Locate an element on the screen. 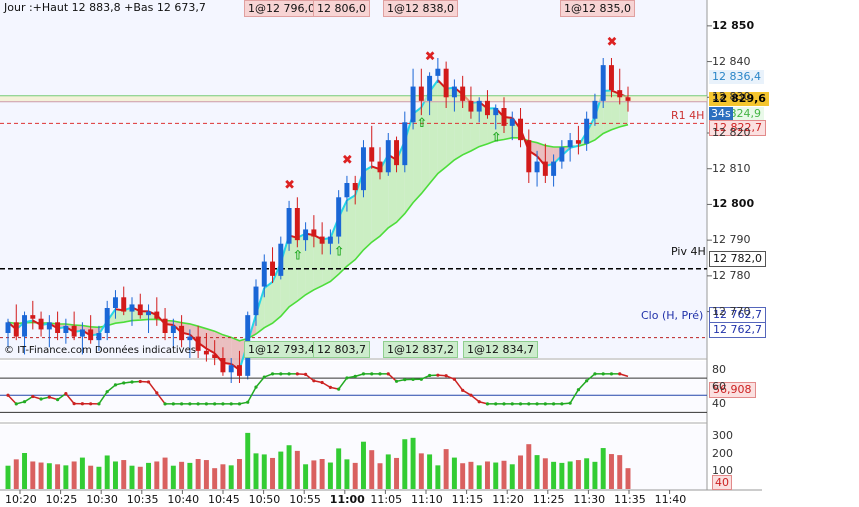 This screenshot has width=859, height=507. trade-annotation: 1@12 837,2 is located at coordinates (420, 349).